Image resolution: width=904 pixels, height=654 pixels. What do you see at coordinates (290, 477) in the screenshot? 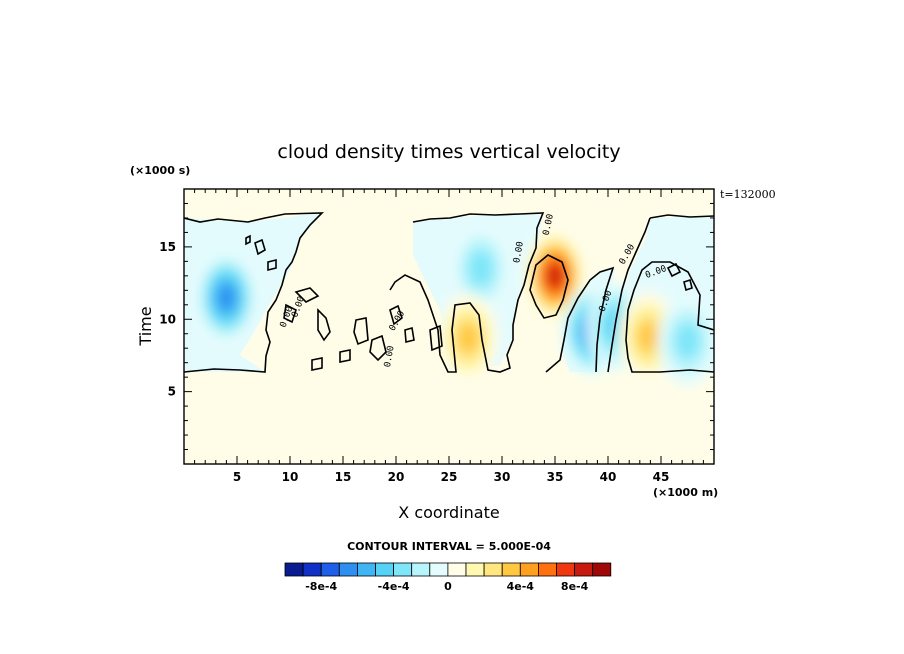
I see `x-tick-label: 10` at bounding box center [290, 477].